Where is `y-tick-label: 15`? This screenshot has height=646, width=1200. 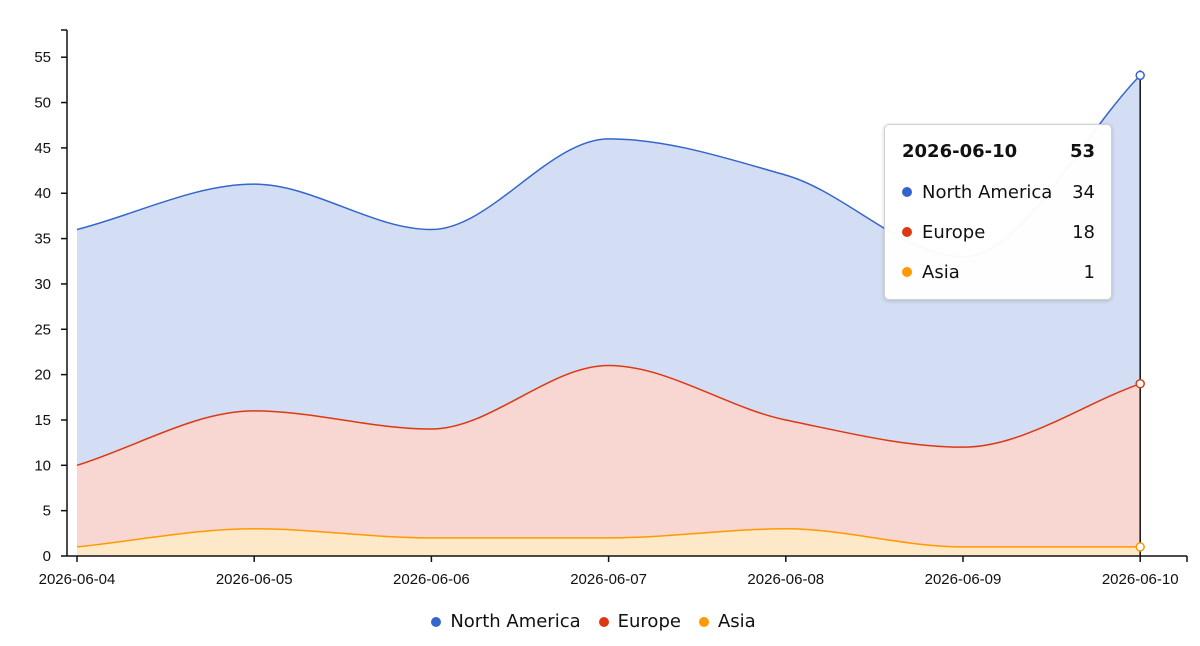 y-tick-label: 15 is located at coordinates (42, 420).